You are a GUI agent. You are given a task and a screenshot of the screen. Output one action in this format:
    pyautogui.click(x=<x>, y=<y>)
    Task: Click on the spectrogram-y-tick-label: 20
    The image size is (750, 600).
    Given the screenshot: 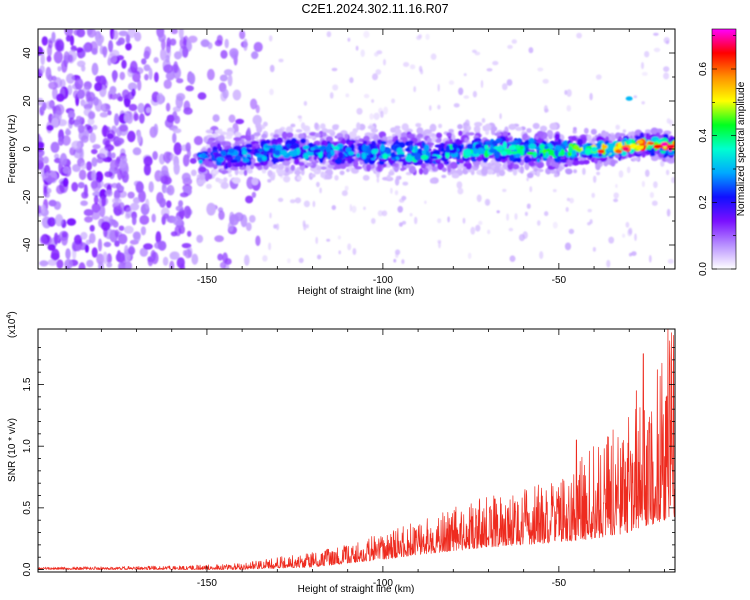 What is the action you would take?
    pyautogui.click(x=27, y=101)
    